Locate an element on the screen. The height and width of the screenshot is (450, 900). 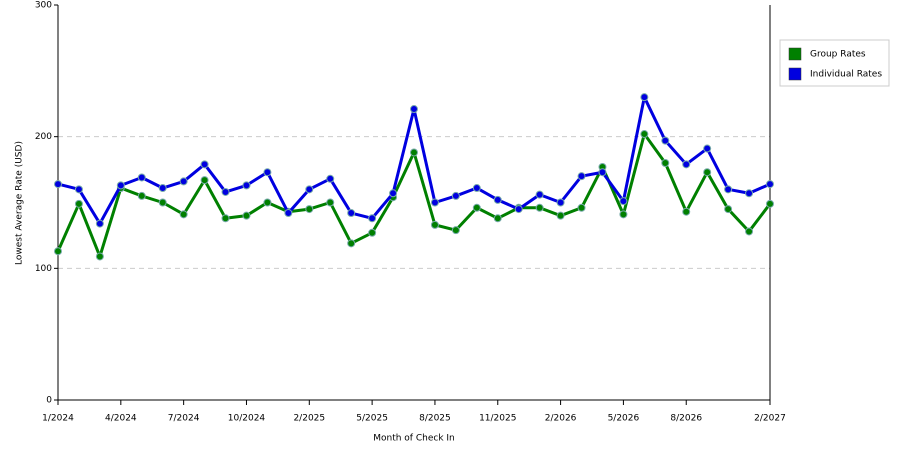
x-tick-label: 2/2026 is located at coordinates (561, 419).